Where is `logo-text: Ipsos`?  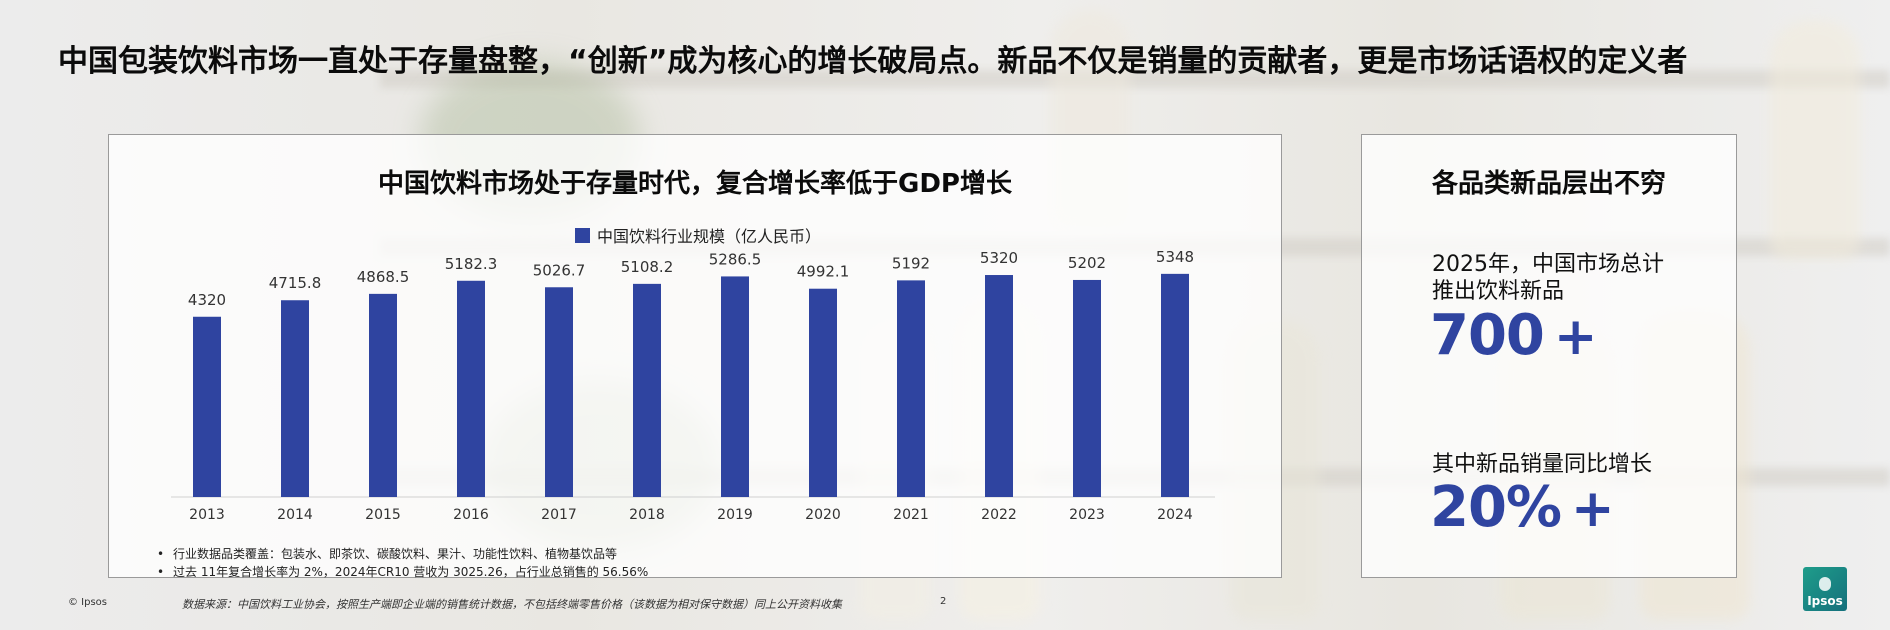 logo-text: Ipsos is located at coordinates (1825, 601).